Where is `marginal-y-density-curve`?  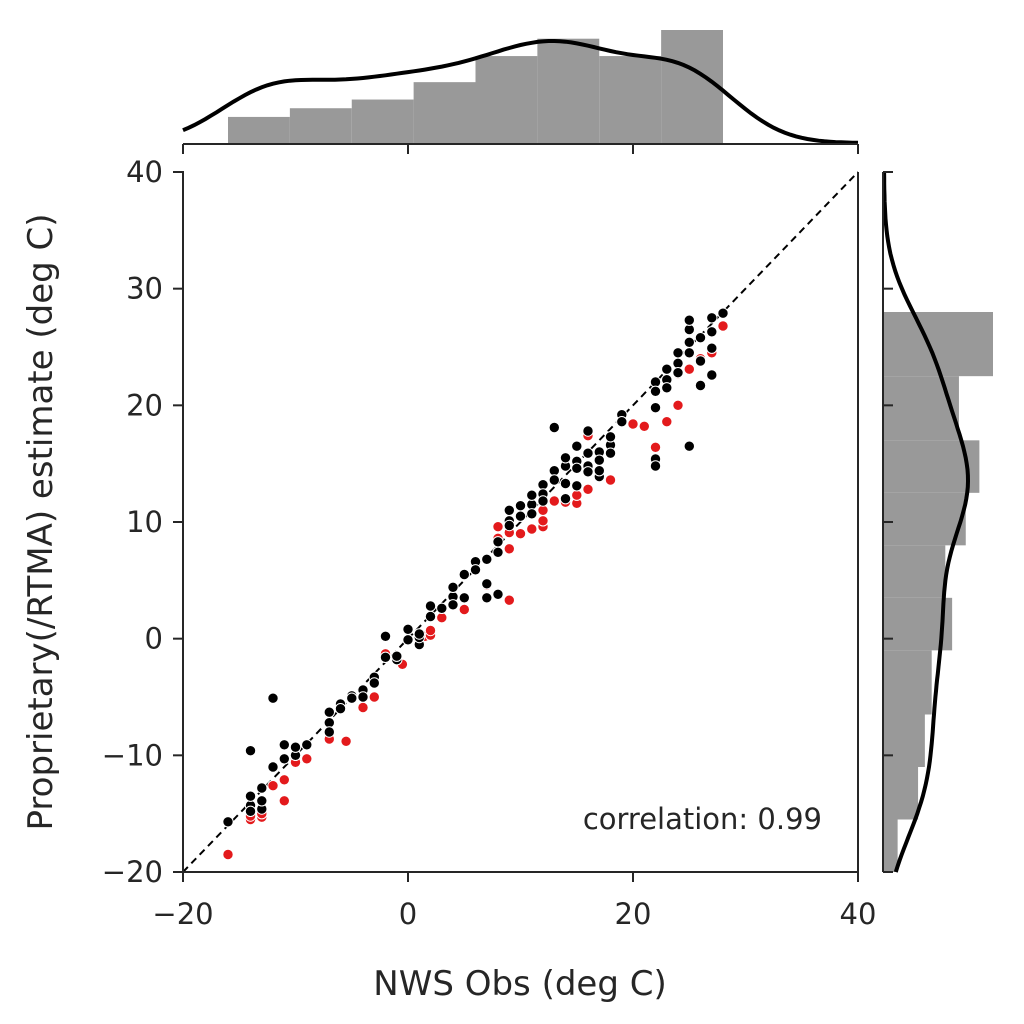 marginal-y-density-curve is located at coordinates (926, 522).